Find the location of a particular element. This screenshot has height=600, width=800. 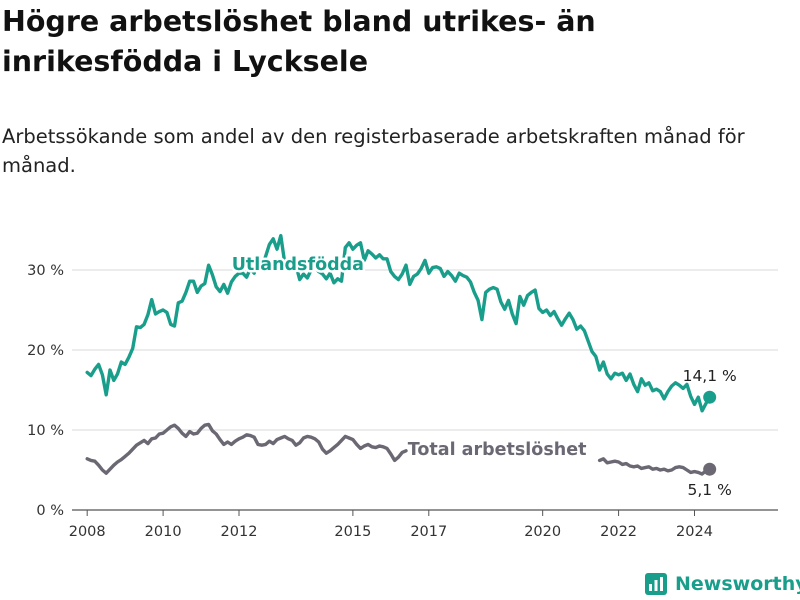

x-tick-label: 2022 is located at coordinates (618, 532).